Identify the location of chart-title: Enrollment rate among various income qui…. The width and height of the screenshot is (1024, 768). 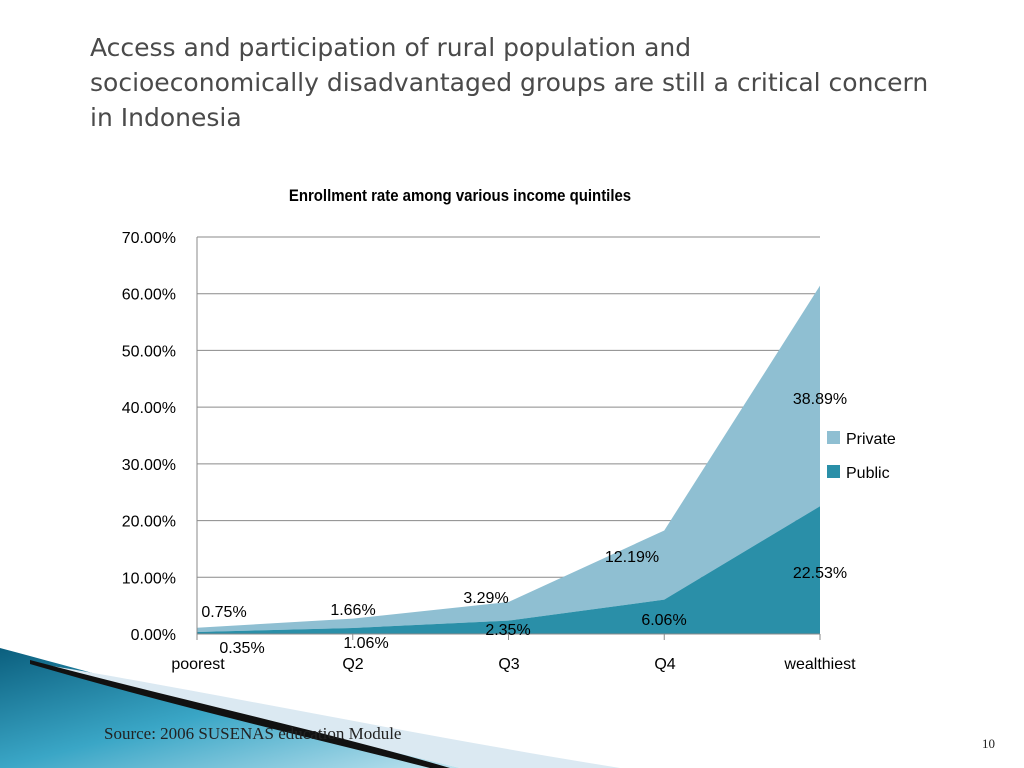
(460, 196).